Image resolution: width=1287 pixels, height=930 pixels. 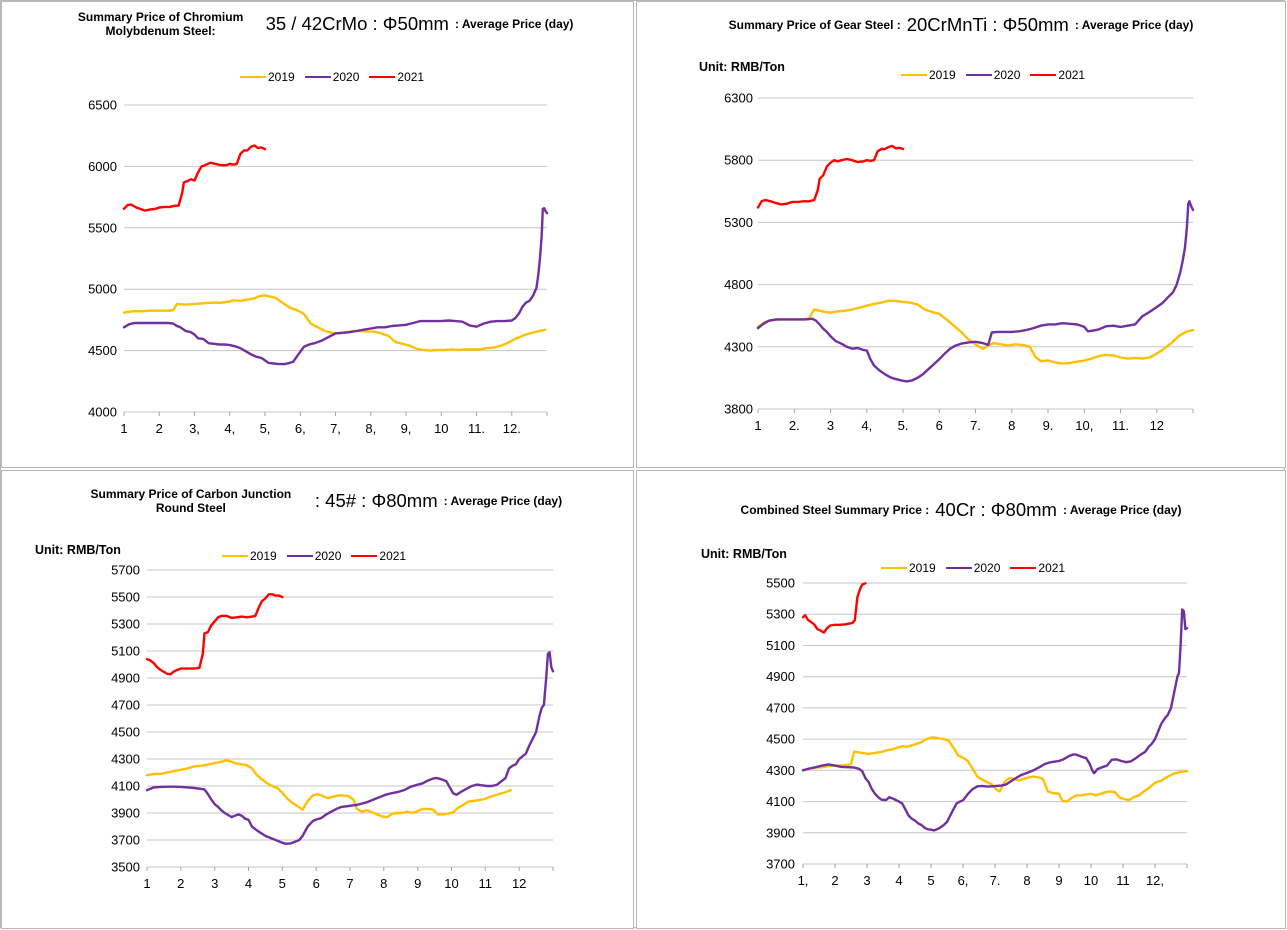 What do you see at coordinates (370, 428) in the screenshot?
I see `svg-text: 8,` at bounding box center [370, 428].